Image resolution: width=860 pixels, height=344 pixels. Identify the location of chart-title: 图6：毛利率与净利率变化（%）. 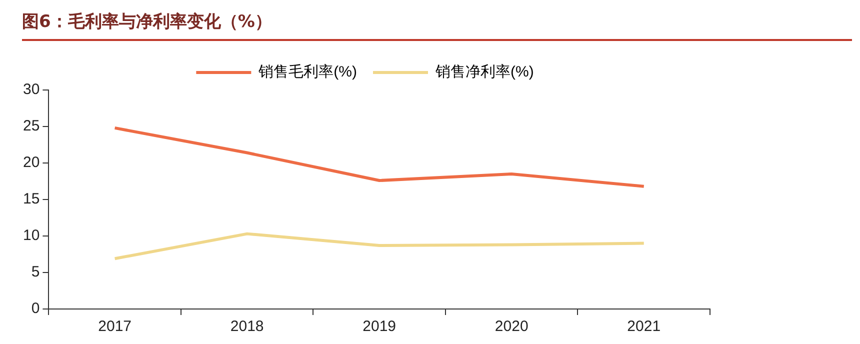
(147, 22).